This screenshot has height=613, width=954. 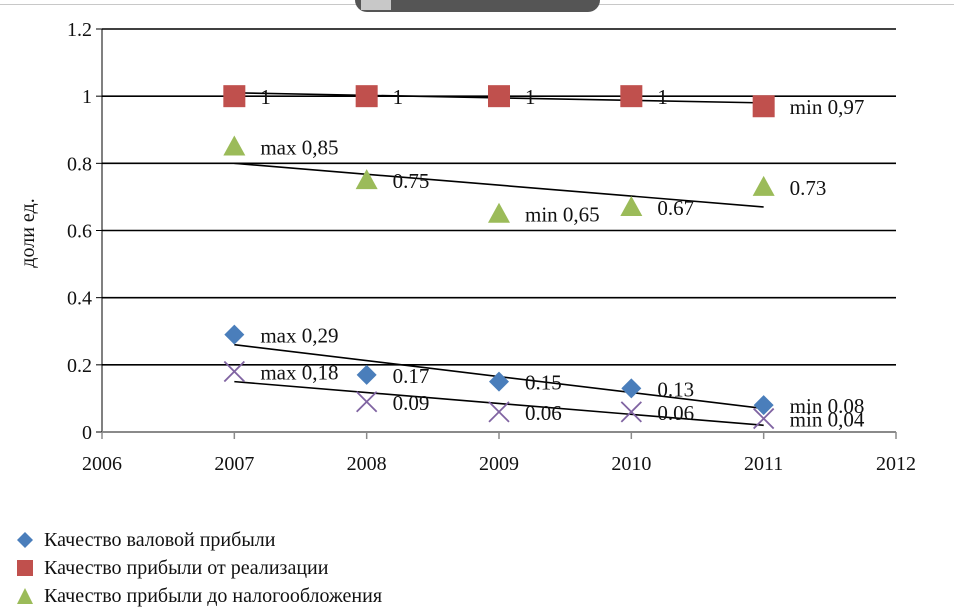 I want to click on square-icon, so click(x=25, y=568).